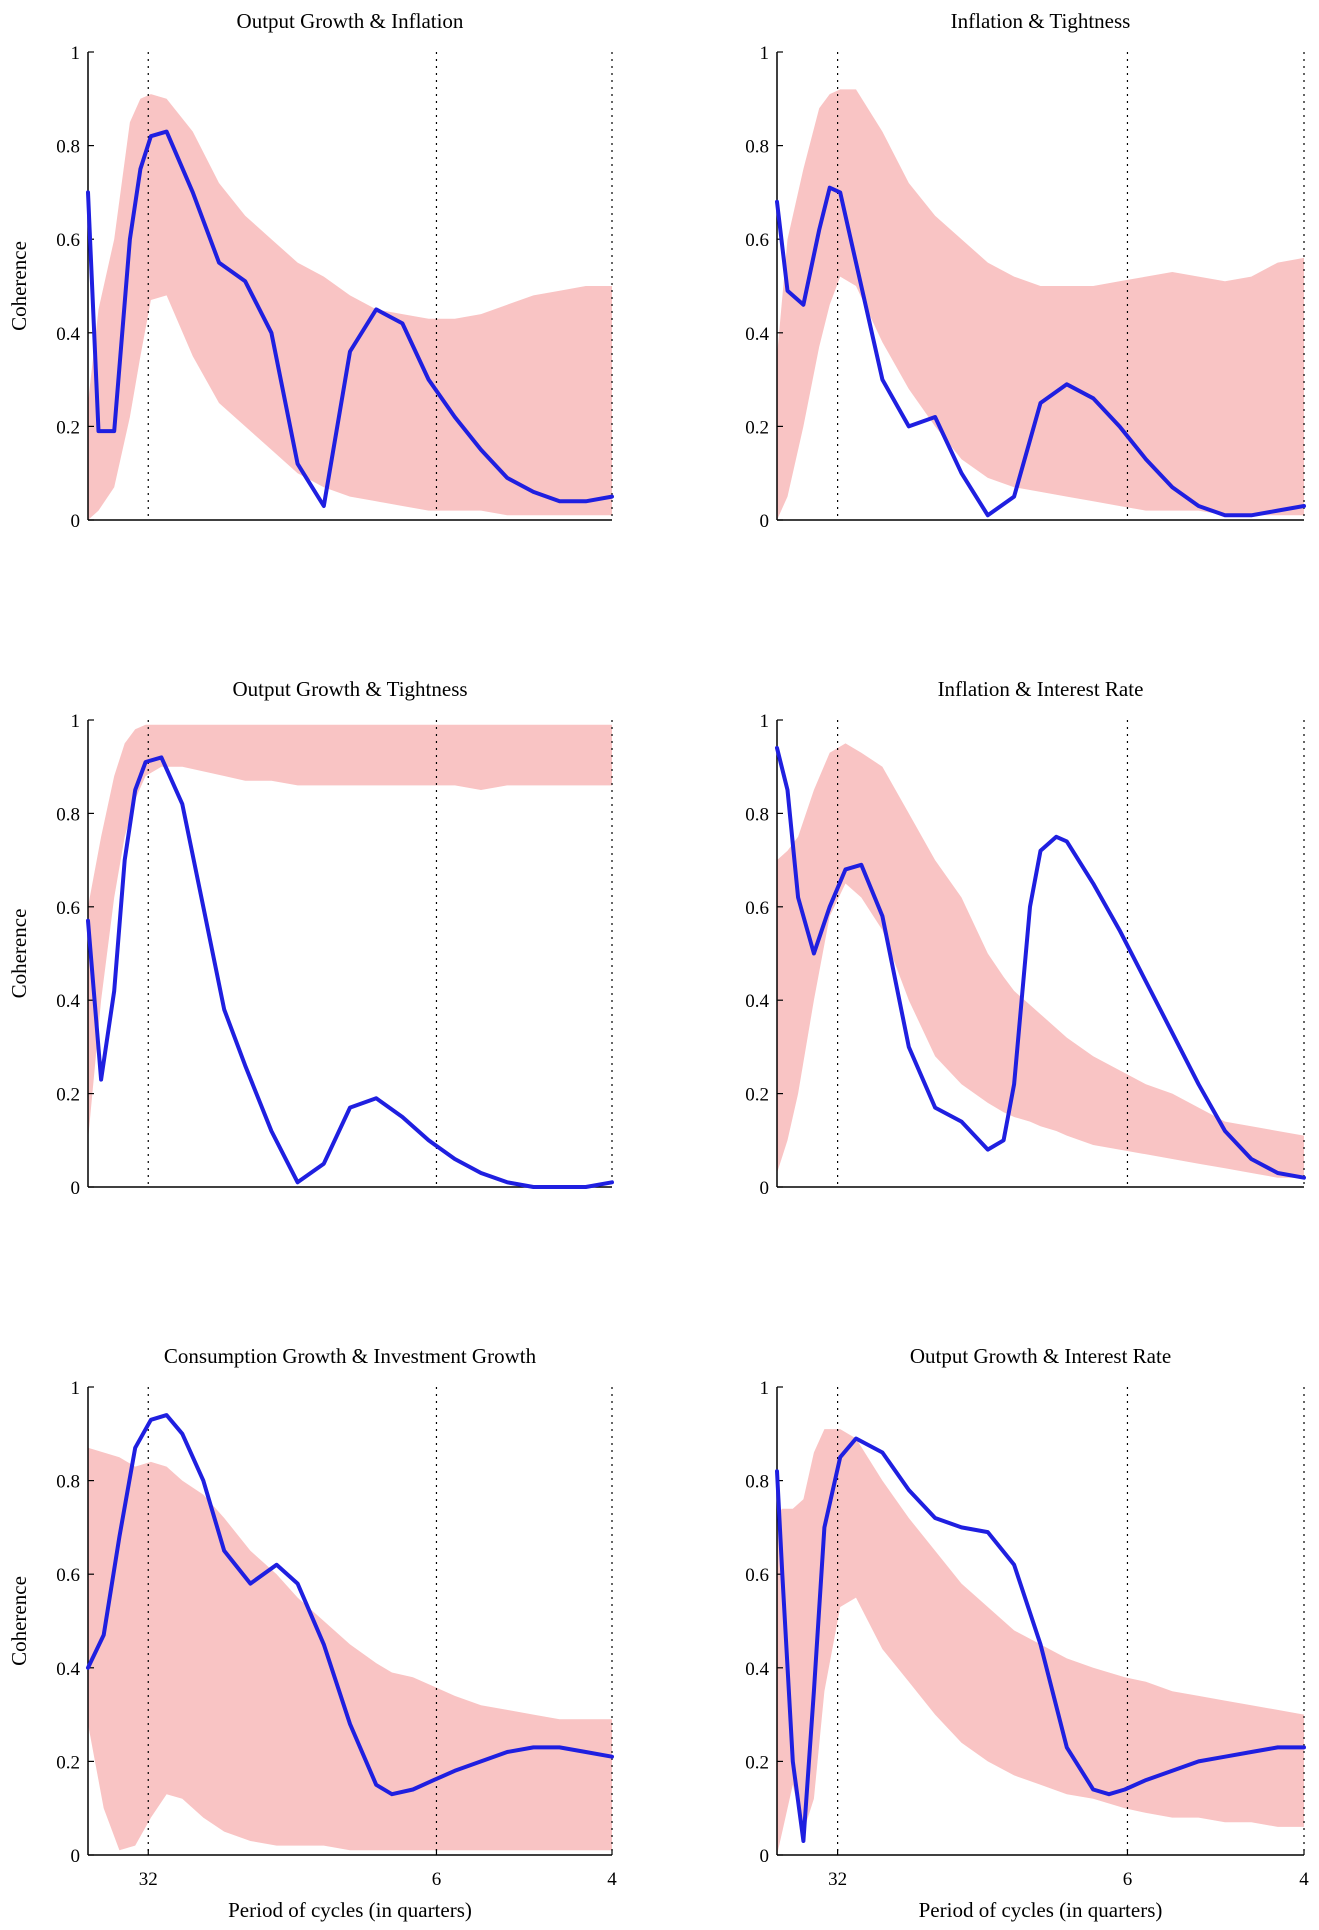 The image size is (1319, 1930). Describe the element at coordinates (349, 689) in the screenshot. I see `panel-title: Output Growth & Tightness` at that location.